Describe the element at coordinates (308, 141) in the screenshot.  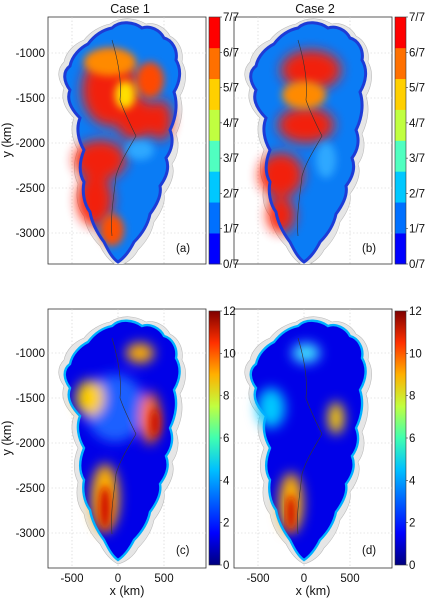
I see `panel-b-map` at that location.